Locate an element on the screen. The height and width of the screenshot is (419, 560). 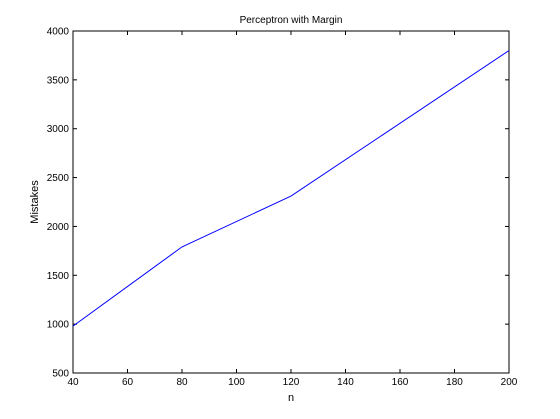
y-tick-label: 1000 is located at coordinates (58, 325).